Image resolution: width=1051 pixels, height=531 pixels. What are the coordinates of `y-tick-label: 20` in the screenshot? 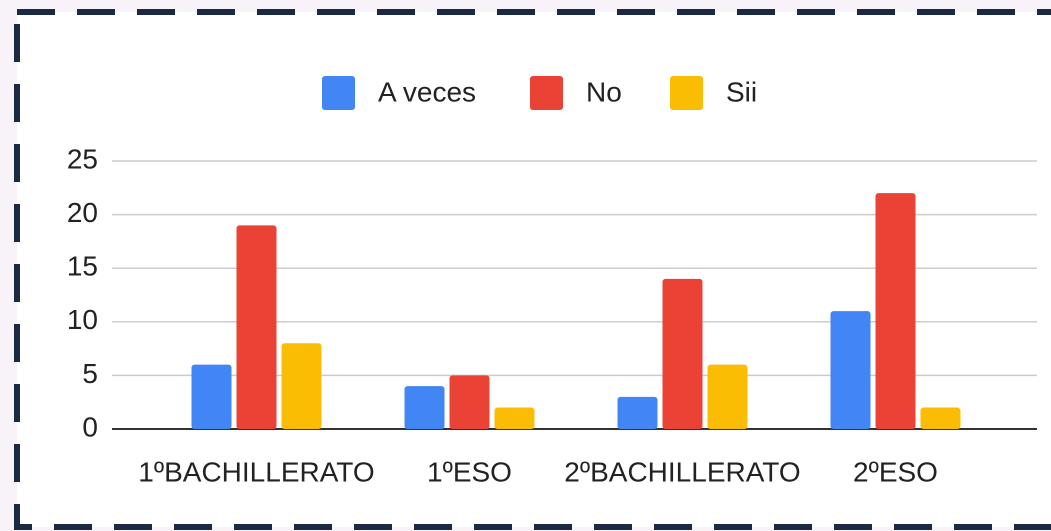 It's located at (82, 212).